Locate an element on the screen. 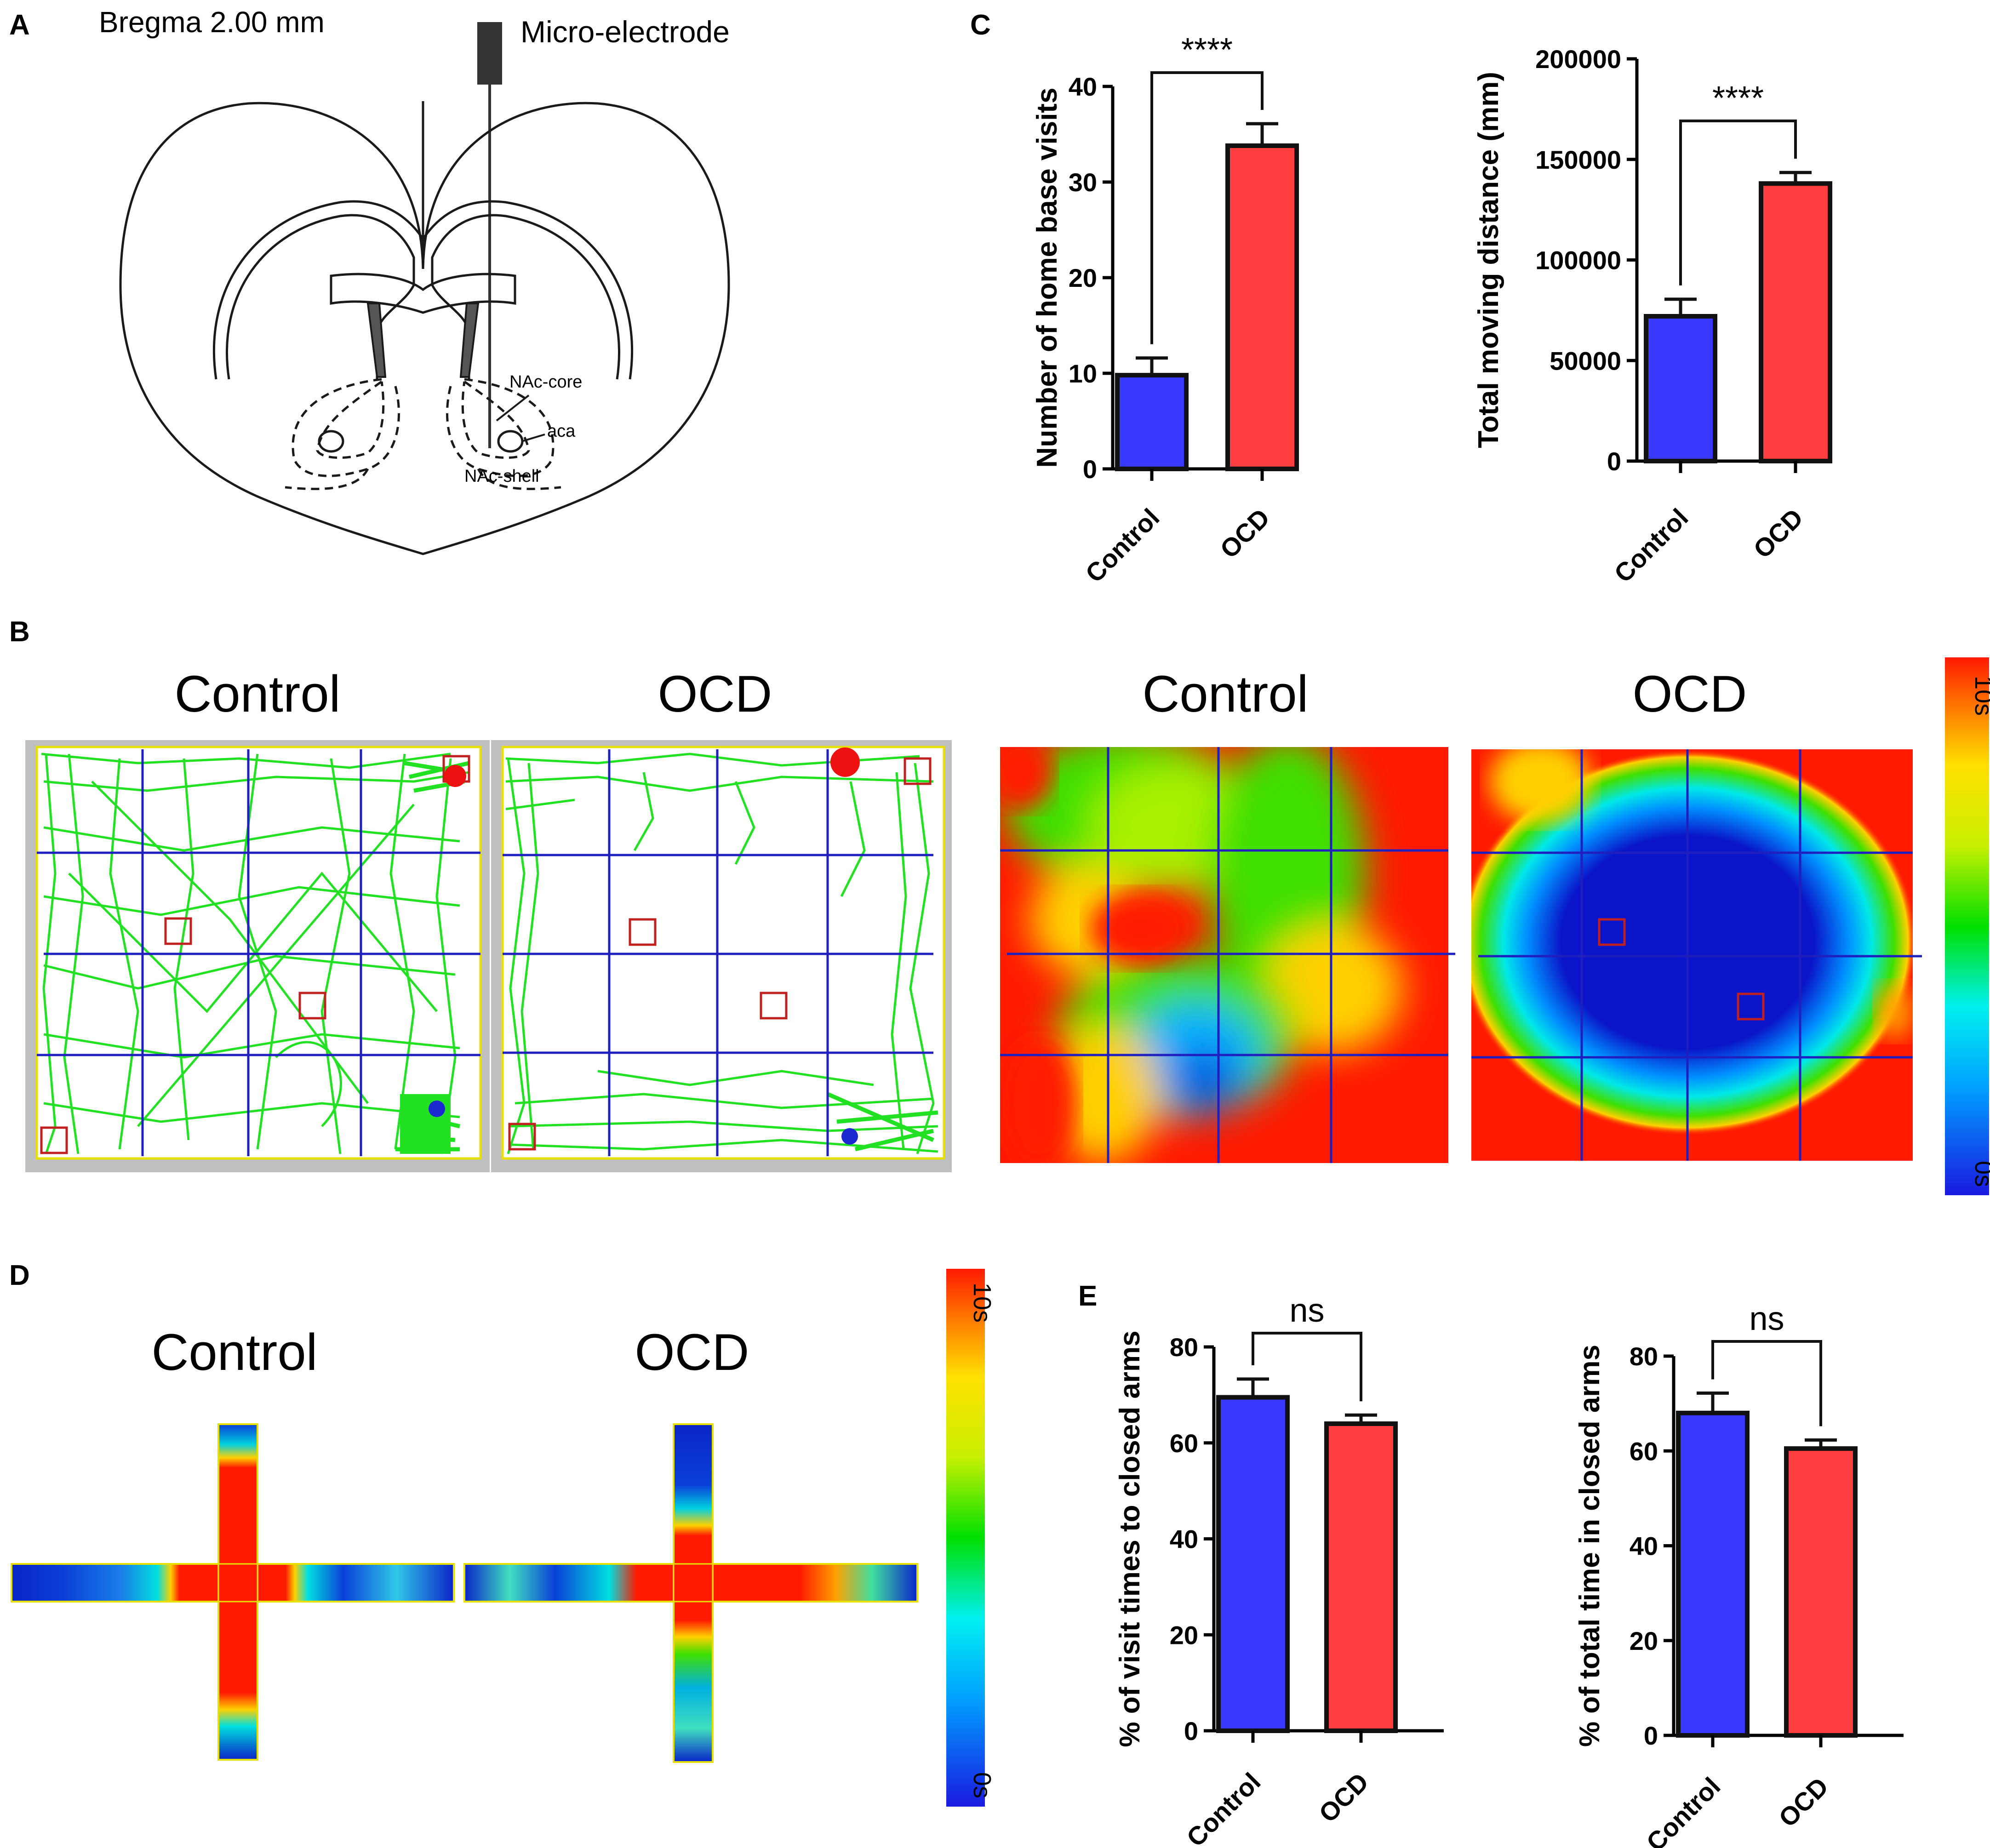 This screenshot has width=1990, height=1848. nac-core-label: NAc-core is located at coordinates (545, 382).